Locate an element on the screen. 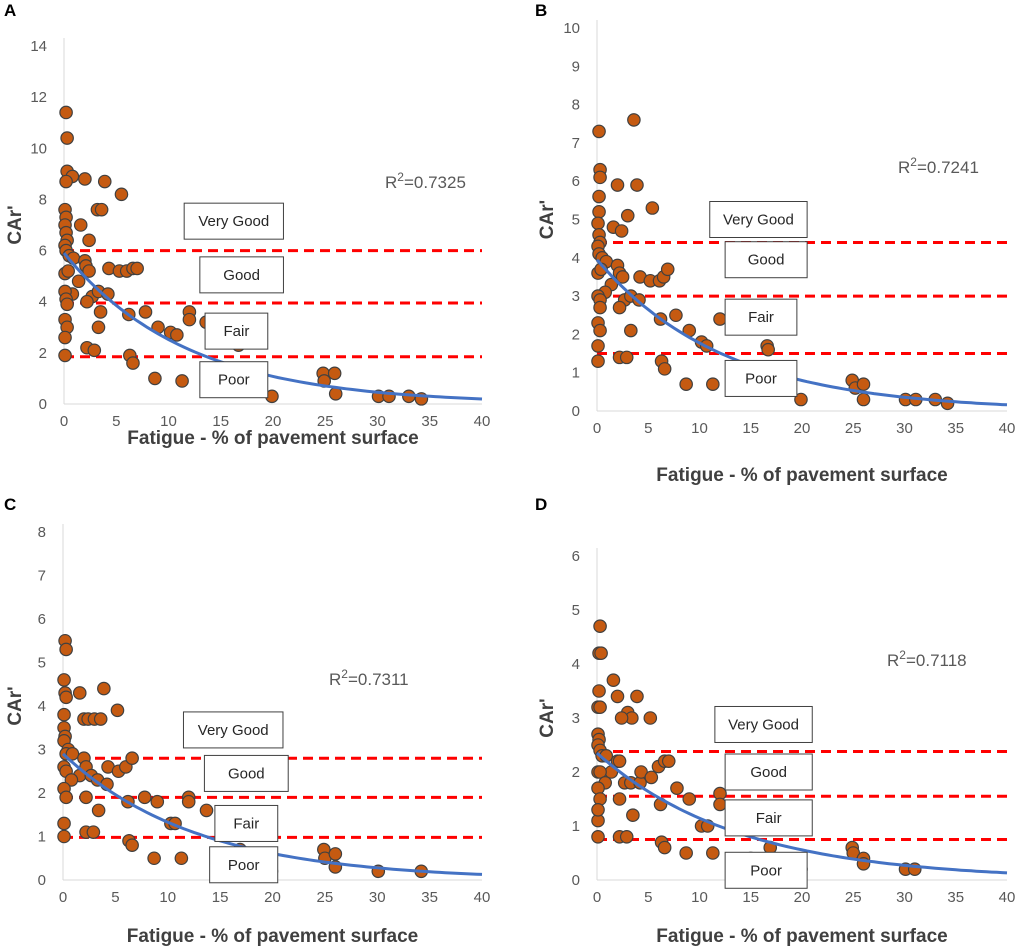  y-tick-label: 8 is located at coordinates (43, 199).